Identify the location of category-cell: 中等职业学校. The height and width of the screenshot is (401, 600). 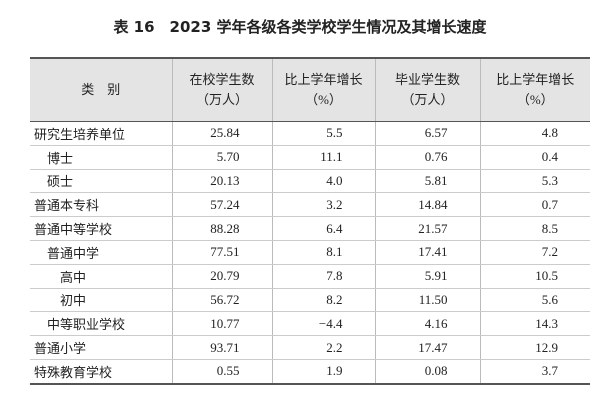
(101, 324).